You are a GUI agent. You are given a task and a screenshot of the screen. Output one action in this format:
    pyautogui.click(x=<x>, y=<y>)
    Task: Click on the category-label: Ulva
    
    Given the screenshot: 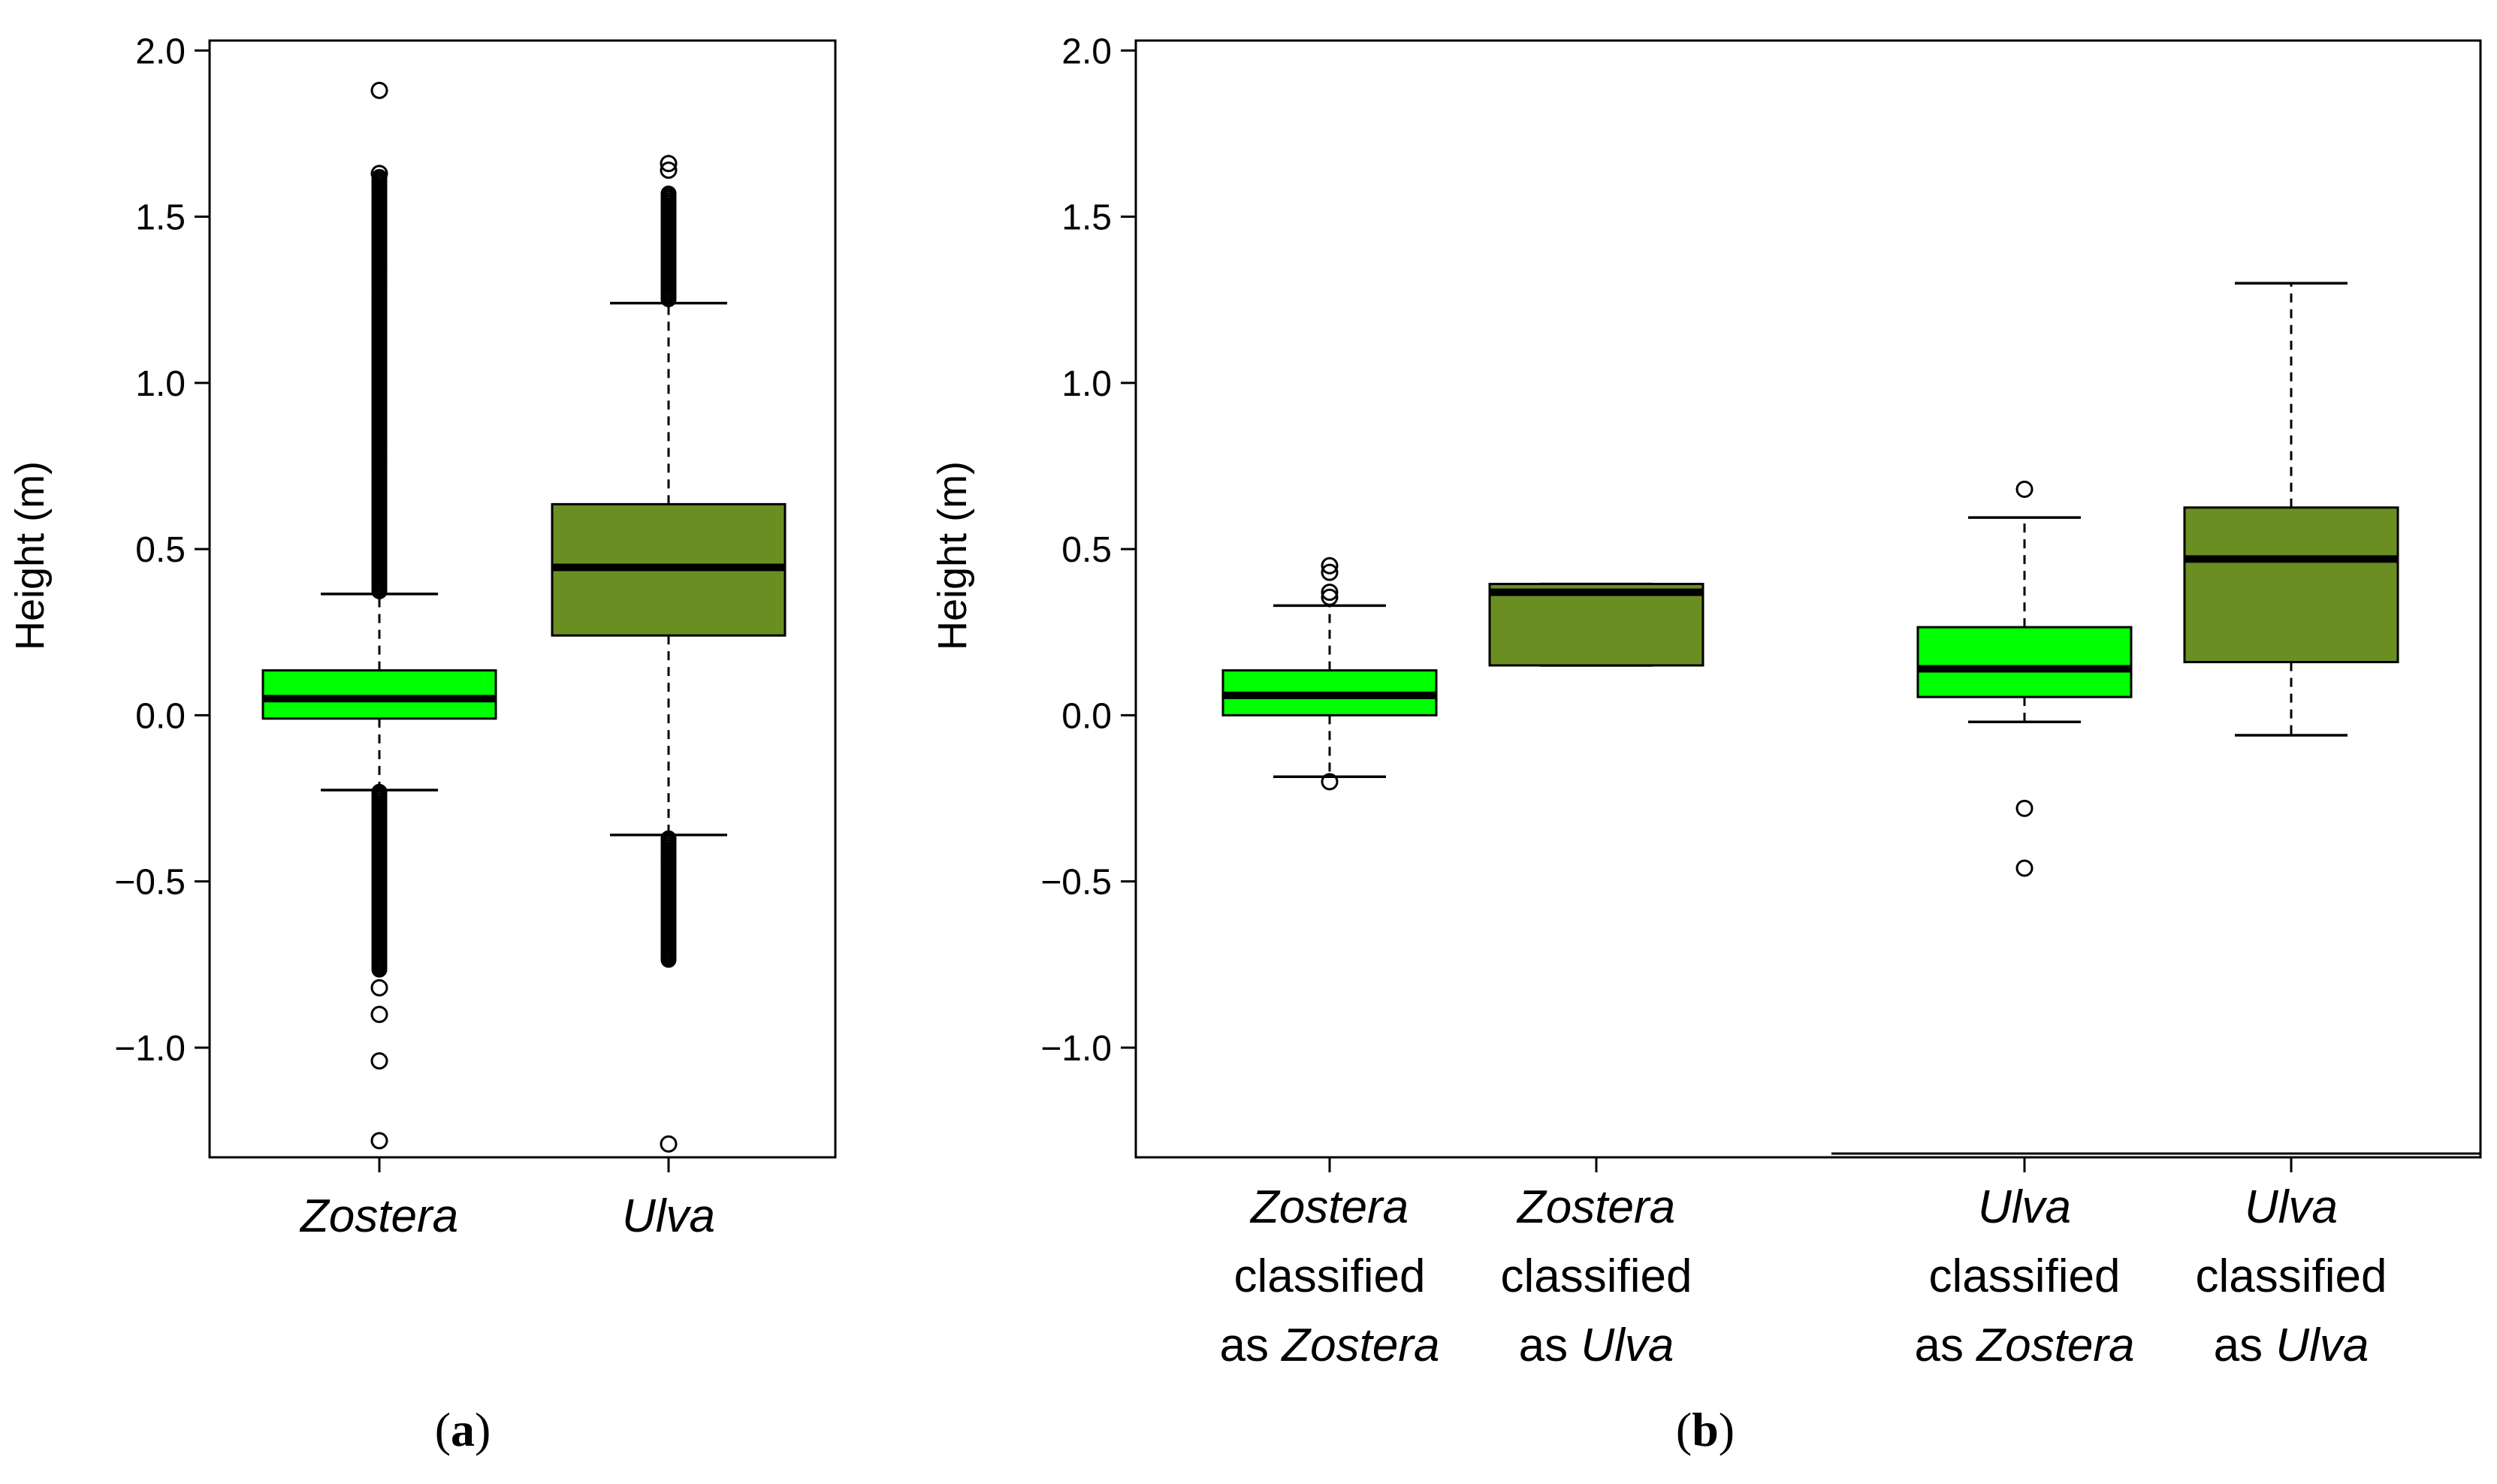 What is the action you would take?
    pyautogui.click(x=668, y=1216)
    